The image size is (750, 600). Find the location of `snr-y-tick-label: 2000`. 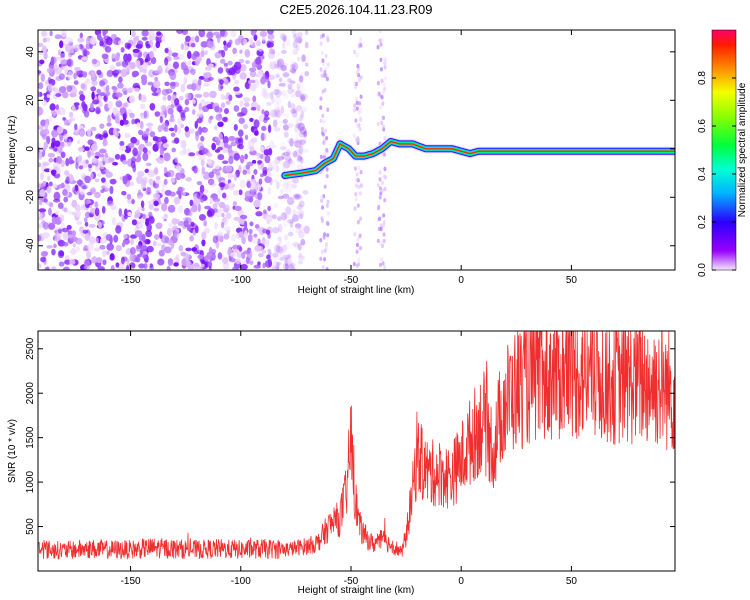

snr-y-tick-label: 2000 is located at coordinates (30, 393).